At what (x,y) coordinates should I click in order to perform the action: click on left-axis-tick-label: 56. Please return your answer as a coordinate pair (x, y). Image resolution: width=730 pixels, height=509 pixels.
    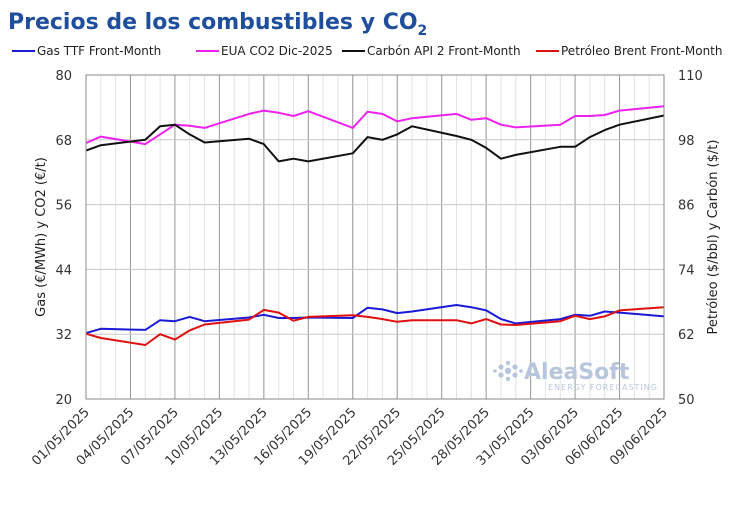
    Looking at the image, I should click on (63, 206).